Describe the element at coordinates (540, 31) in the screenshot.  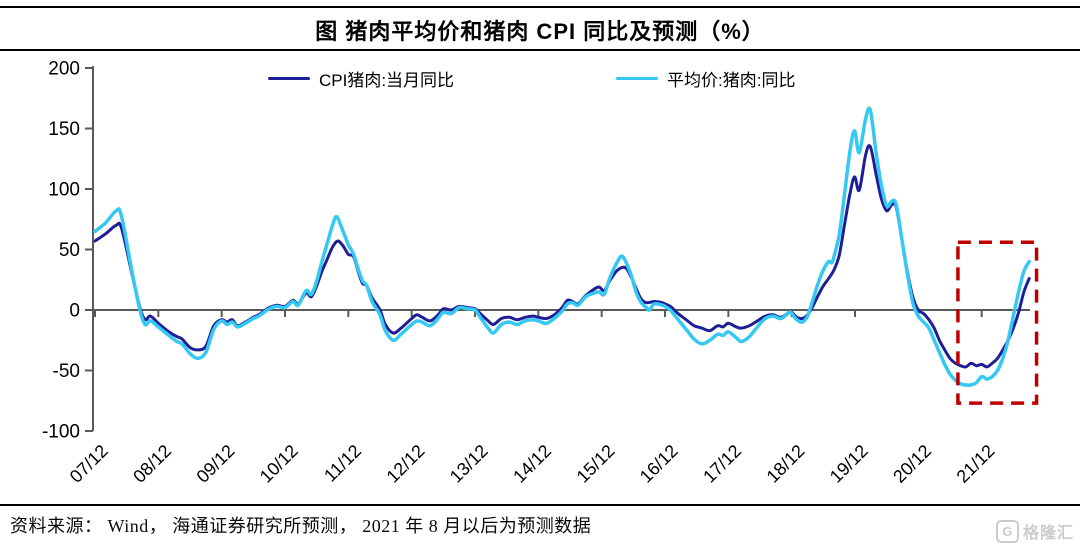
I see `chart-title: 图 猪肉平均价和猪肉 CPI 同比及预测（%）` at that location.